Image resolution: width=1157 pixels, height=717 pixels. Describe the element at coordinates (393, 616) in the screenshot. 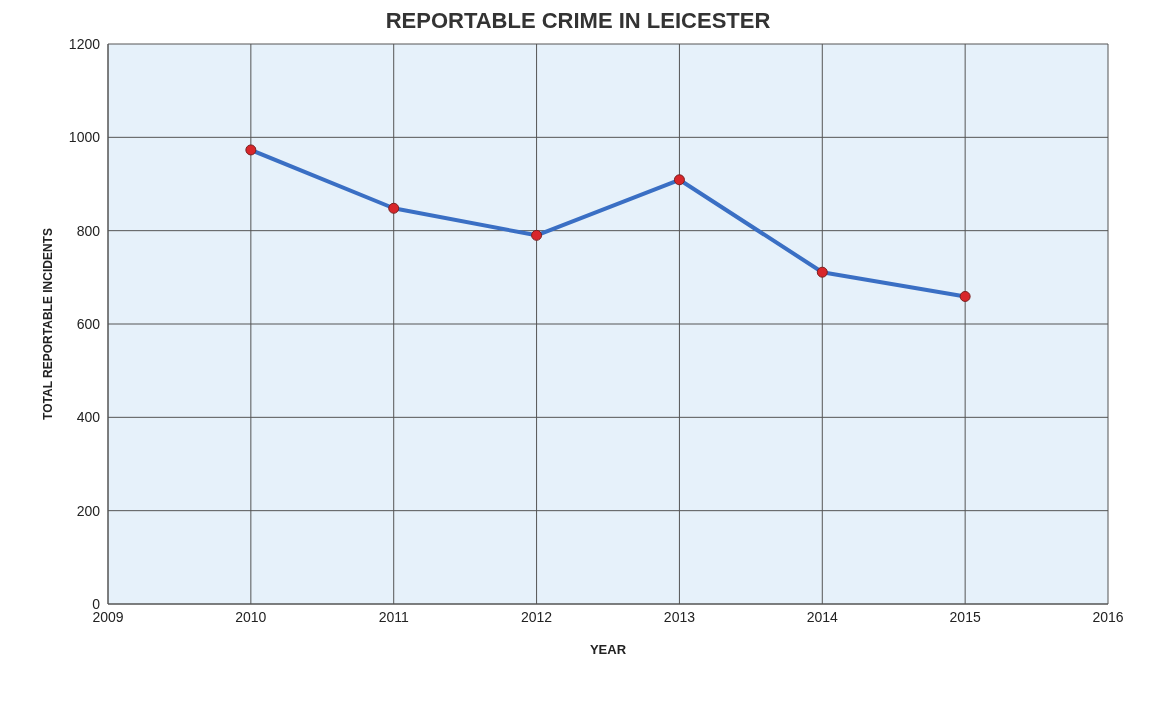

I see `x-tick-label: 2011` at that location.